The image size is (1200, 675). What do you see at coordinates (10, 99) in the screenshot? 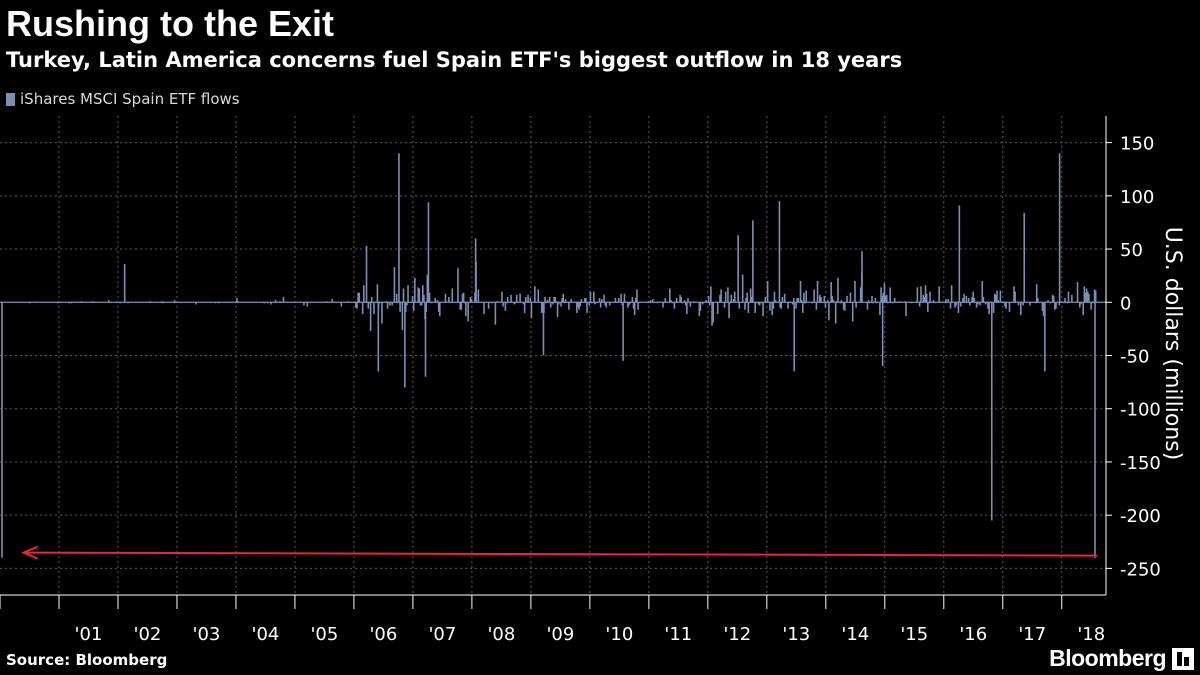
I see `legend-swatch` at bounding box center [10, 99].